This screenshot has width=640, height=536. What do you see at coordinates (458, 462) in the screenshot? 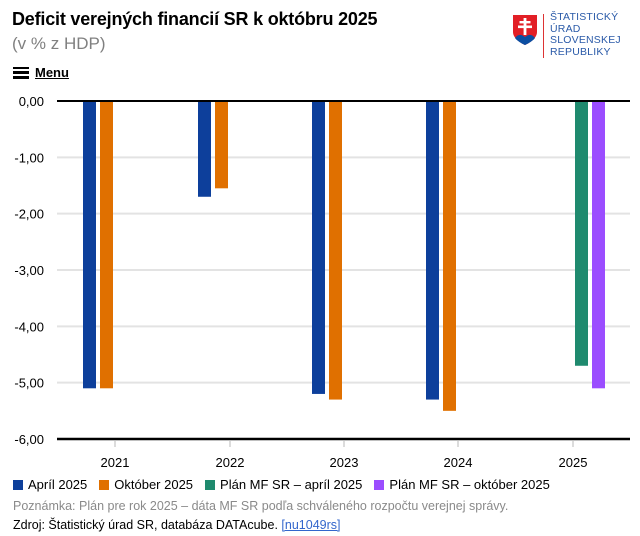
I see `x-tick-label: 2024` at bounding box center [458, 462].